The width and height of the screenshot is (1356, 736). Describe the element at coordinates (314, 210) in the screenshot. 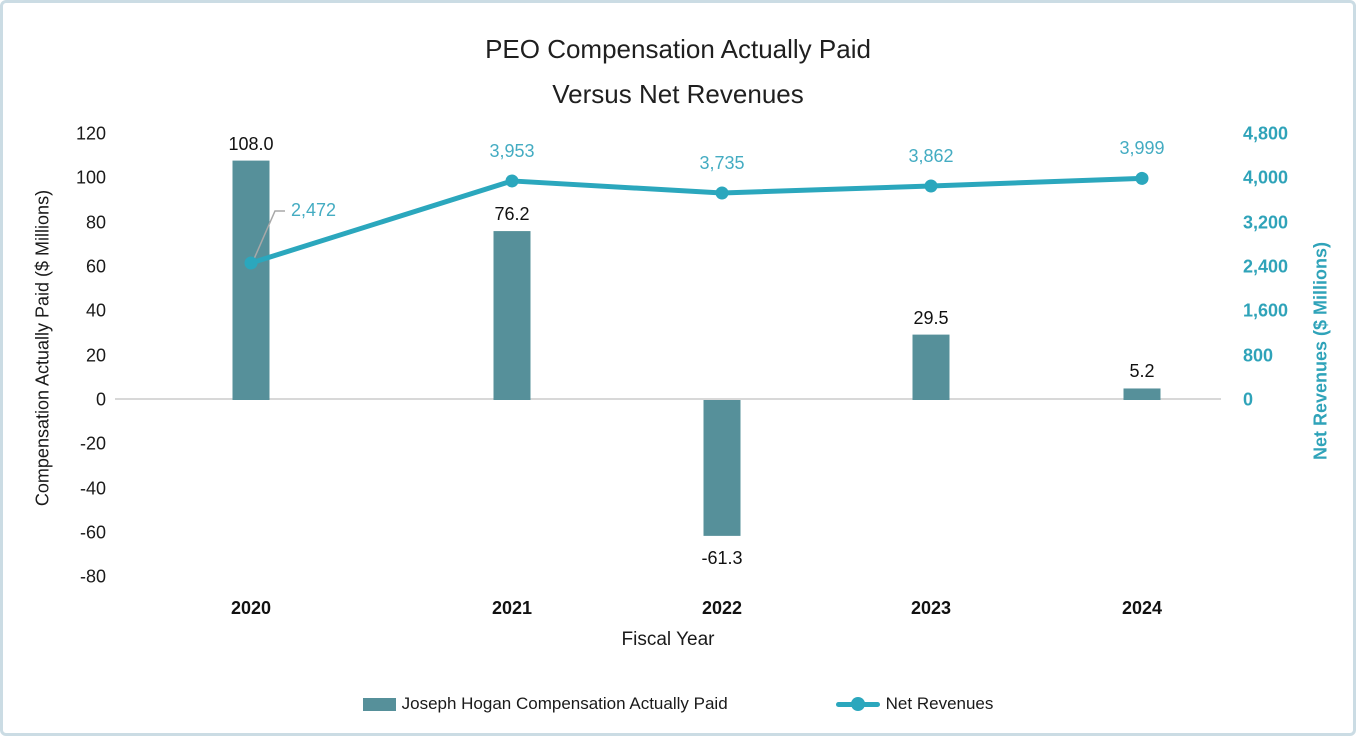

I see `line-data-label-callout: 2,472` at that location.